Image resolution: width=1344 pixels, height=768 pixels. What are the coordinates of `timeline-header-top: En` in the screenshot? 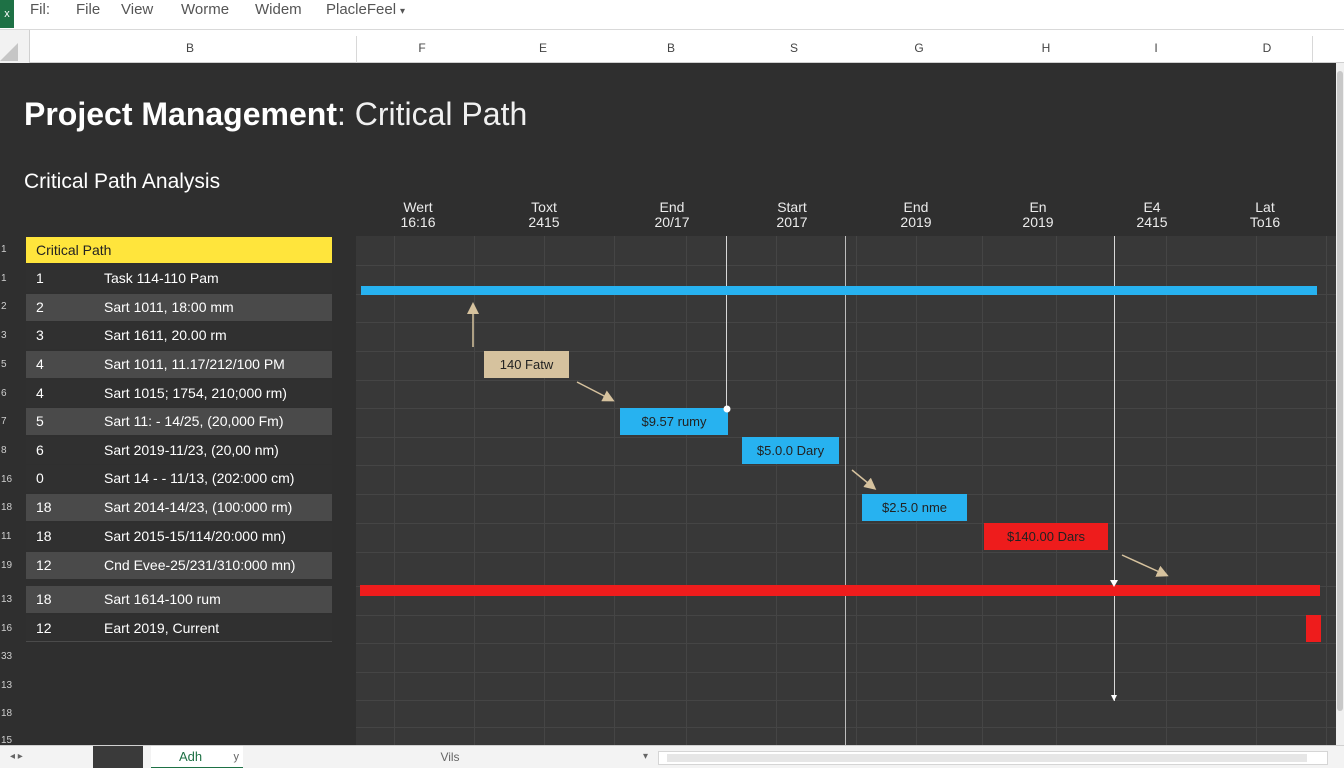 It's located at (1038, 207).